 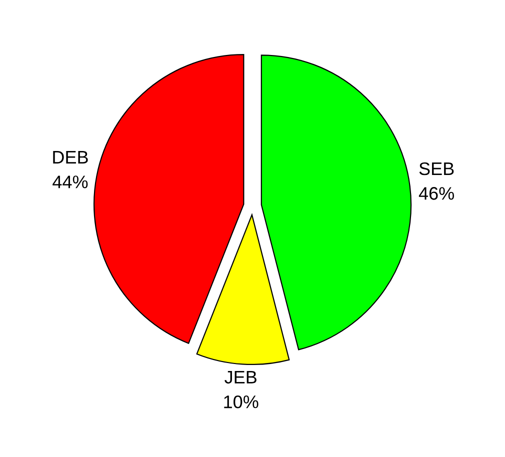 What do you see at coordinates (240, 377) in the screenshot?
I see `slice-label: JEB` at bounding box center [240, 377].